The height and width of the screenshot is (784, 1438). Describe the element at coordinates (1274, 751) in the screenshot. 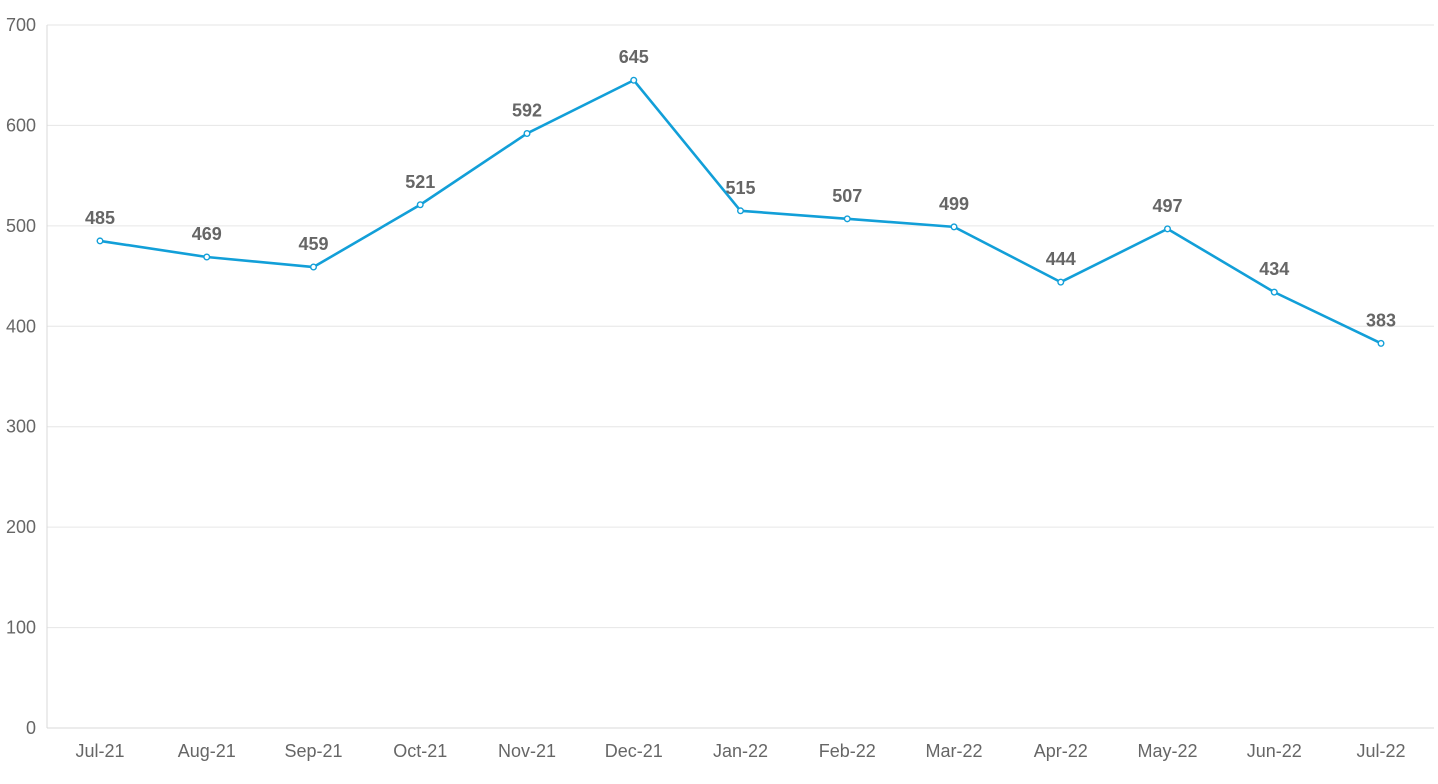

I see `x-tick-label-Jun-22: Jun-22` at that location.